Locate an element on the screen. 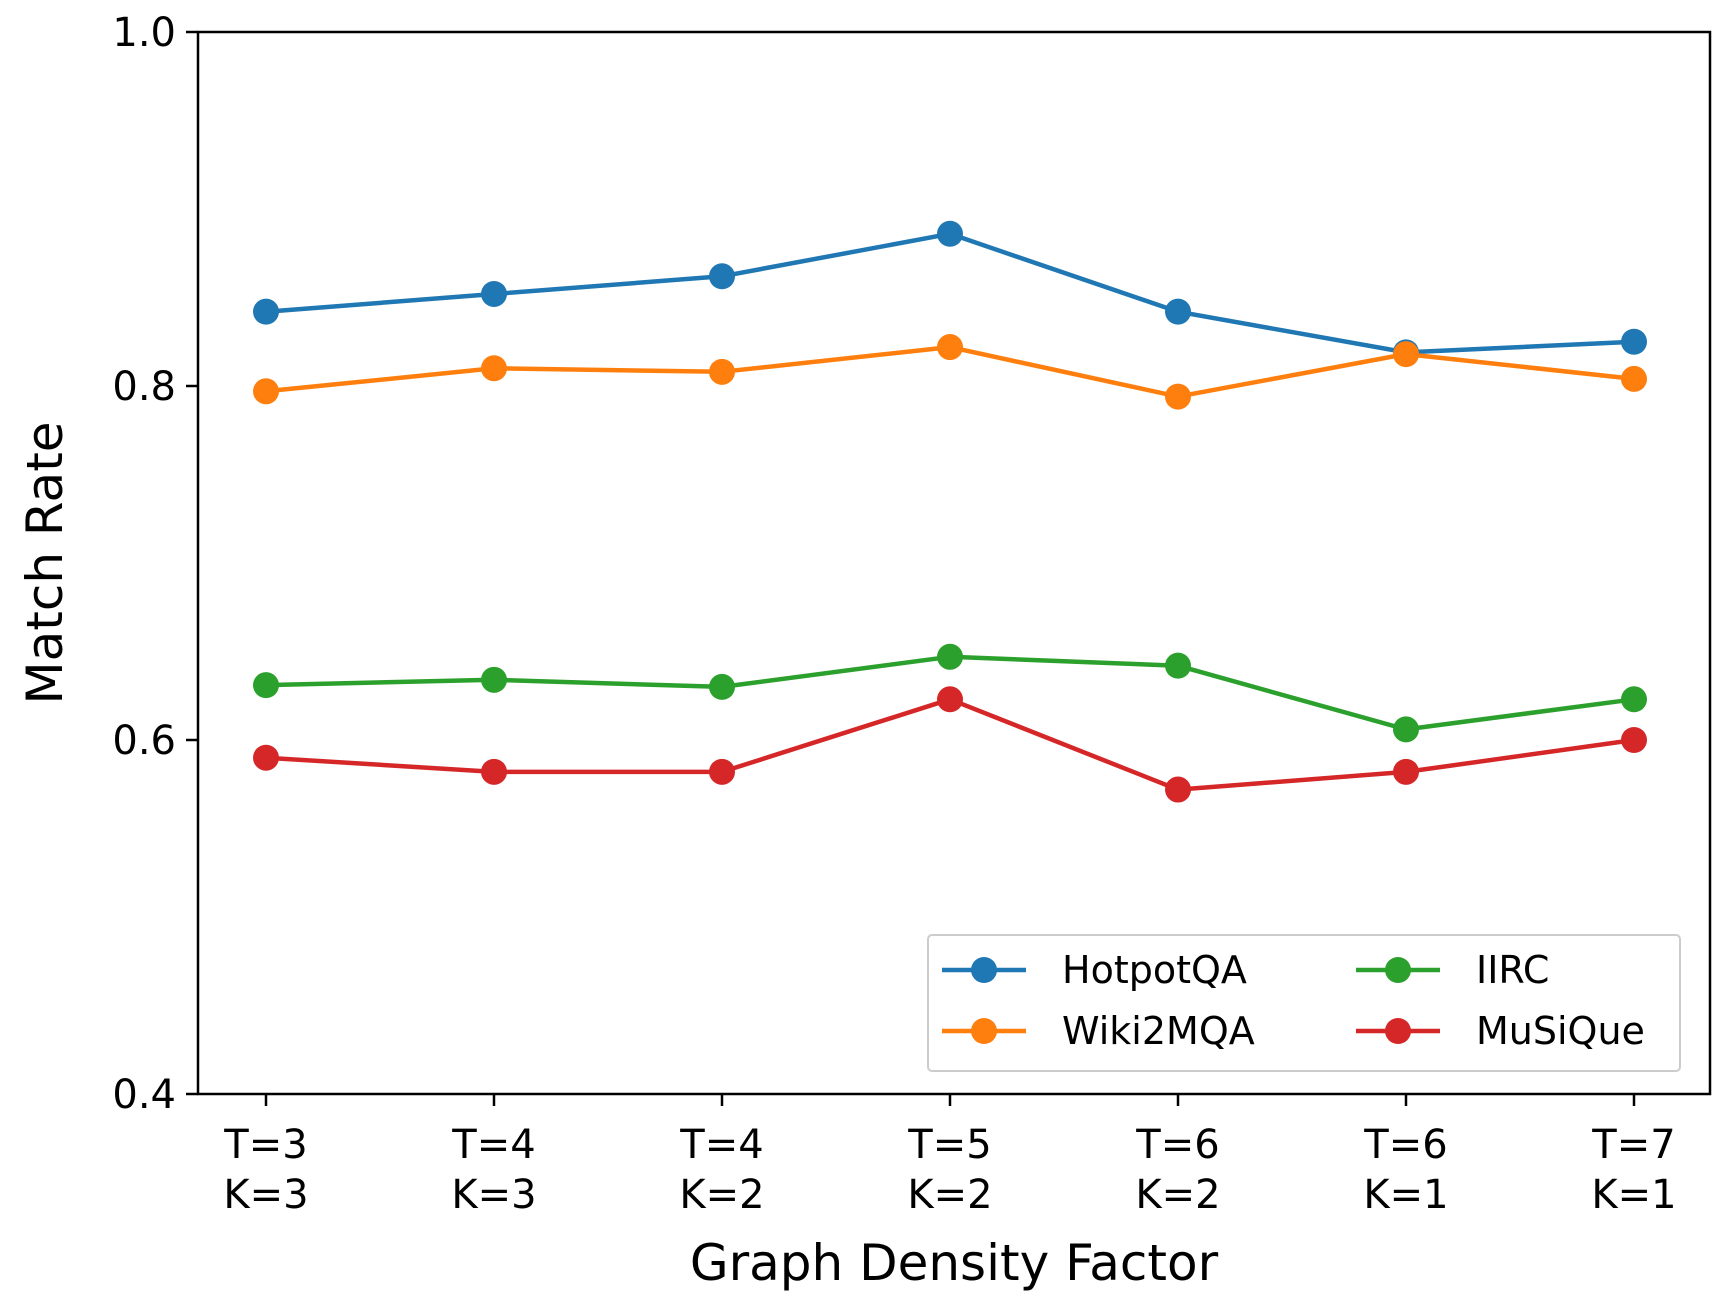 This screenshot has width=1719, height=1299. legend-label-hotpotqa: HotpotQA is located at coordinates (1154, 970).